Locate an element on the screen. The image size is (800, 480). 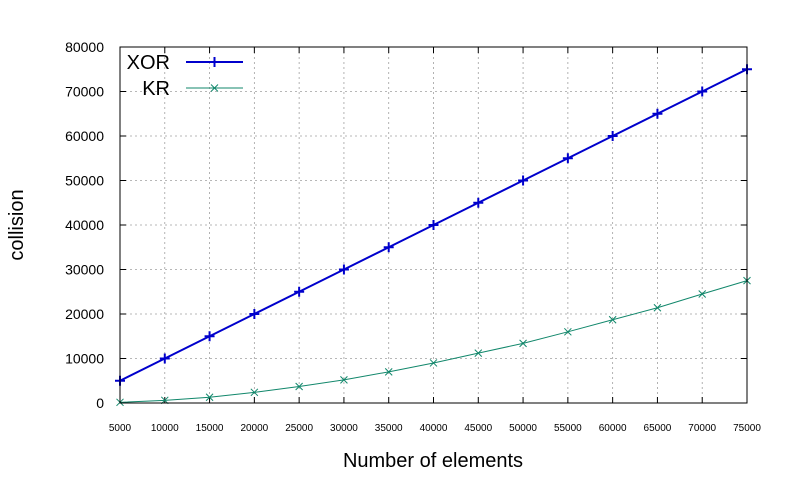
x-tick-label: 30000 is located at coordinates (344, 428).